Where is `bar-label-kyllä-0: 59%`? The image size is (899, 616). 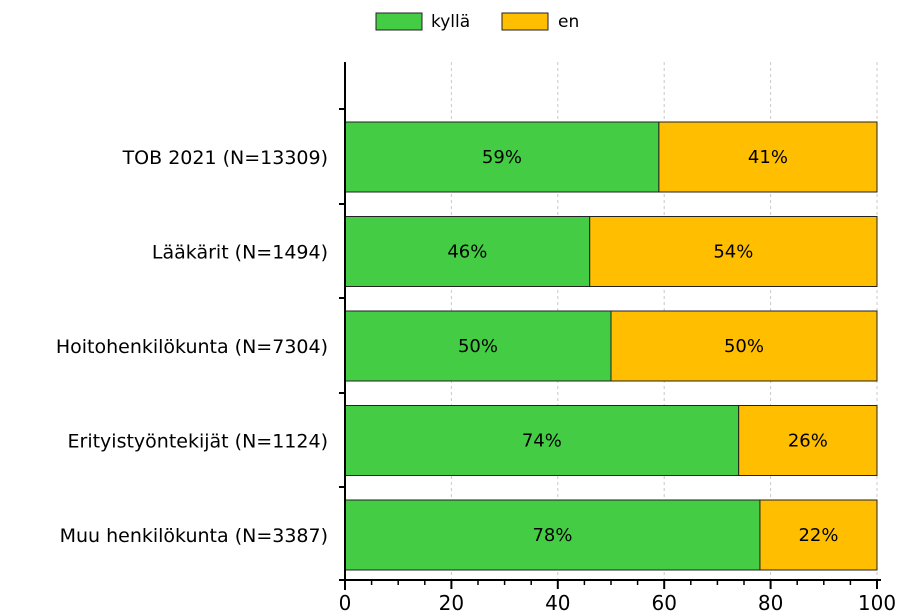 bar-label-kyllä-0: 59% is located at coordinates (502, 157).